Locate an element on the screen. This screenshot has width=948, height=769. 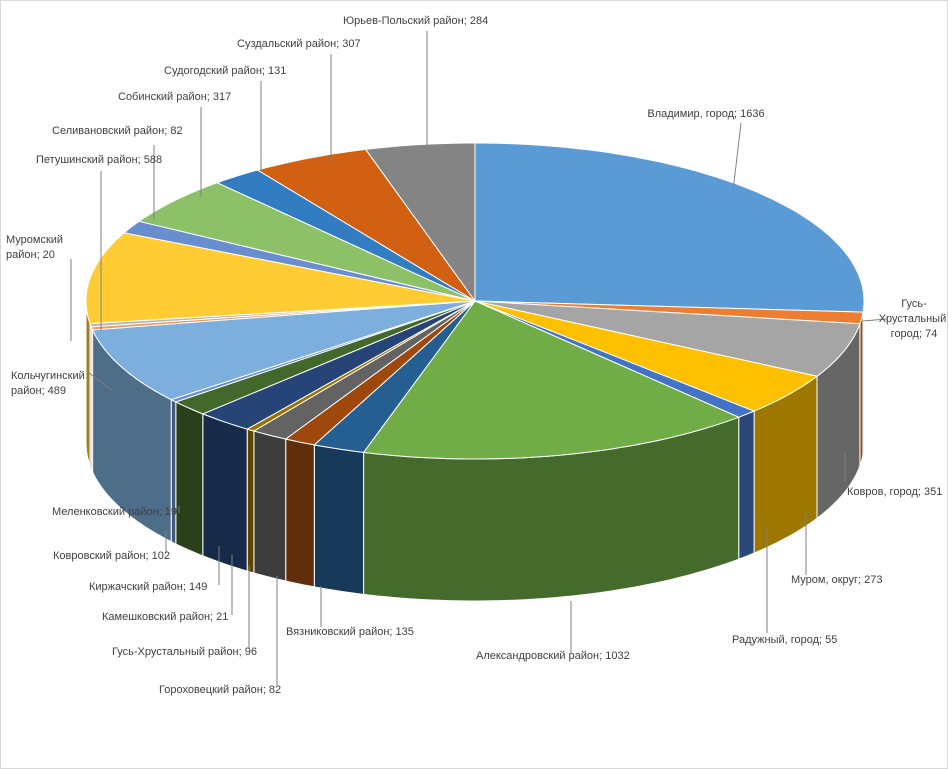
data-label-22: Юрьев-Польский район; 284 is located at coordinates (415, 21).